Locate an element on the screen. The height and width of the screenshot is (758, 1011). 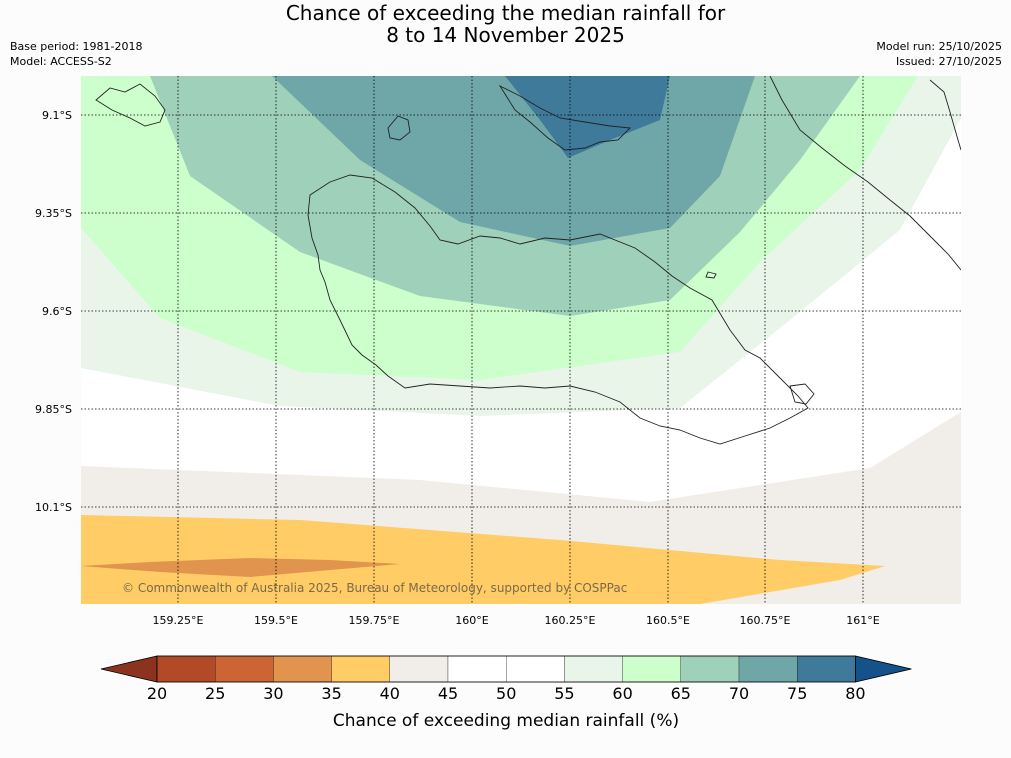
colorbar-tick-label: 70 is located at coordinates (739, 693).